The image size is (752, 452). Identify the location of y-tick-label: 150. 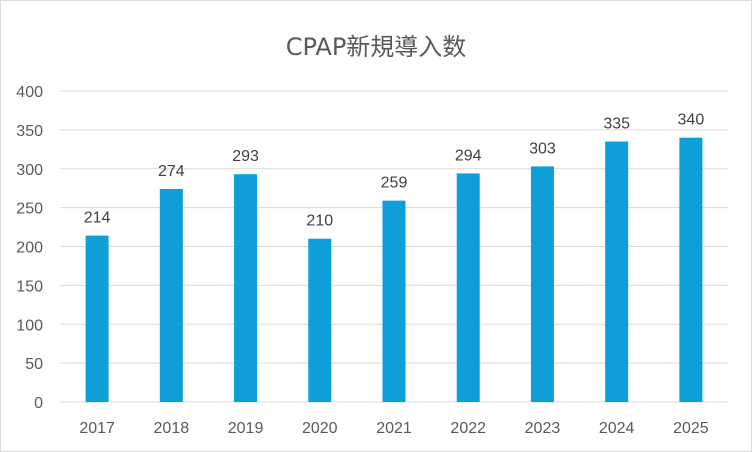
(29, 286).